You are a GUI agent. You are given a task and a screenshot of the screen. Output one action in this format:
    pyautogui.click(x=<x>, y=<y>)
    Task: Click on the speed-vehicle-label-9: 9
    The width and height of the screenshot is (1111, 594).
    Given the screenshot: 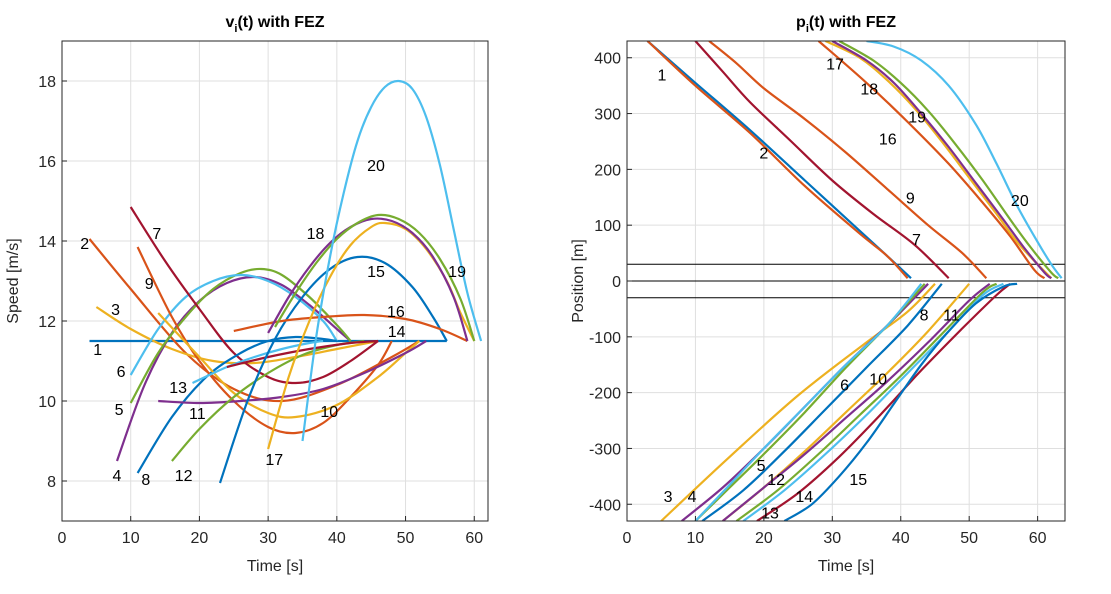 What is the action you would take?
    pyautogui.click(x=149, y=284)
    